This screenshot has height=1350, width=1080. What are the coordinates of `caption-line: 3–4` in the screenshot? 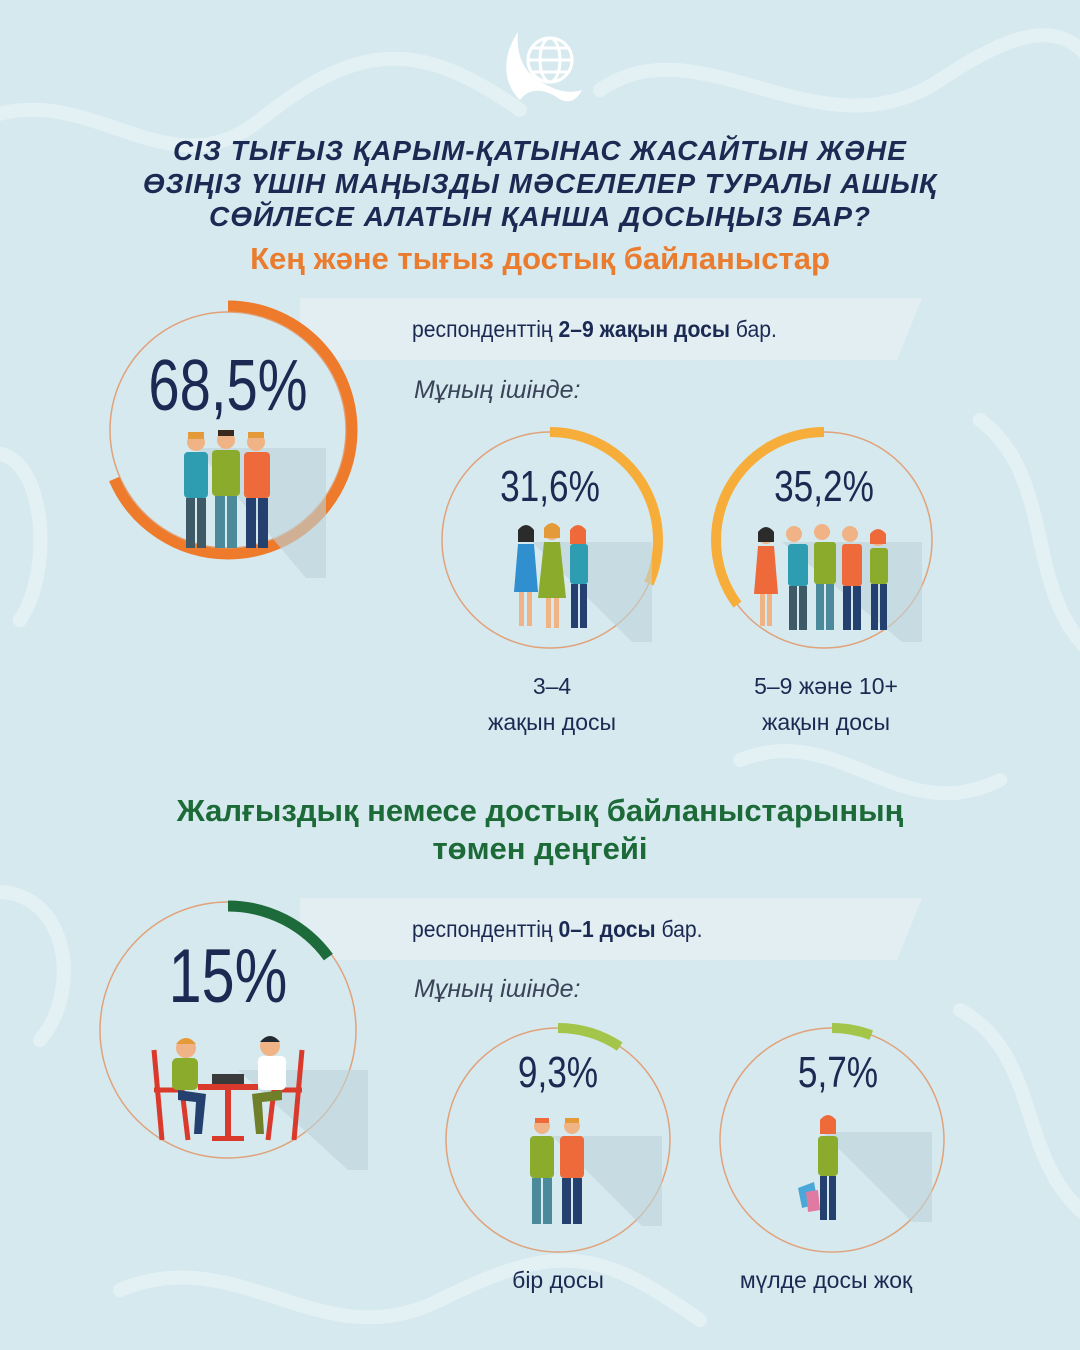 It's located at (552, 686).